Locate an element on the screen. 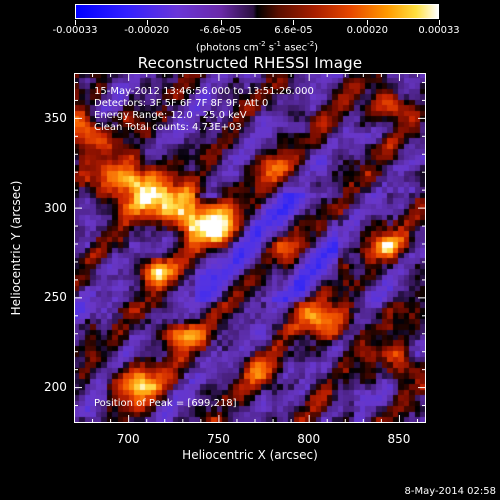  colorbar-tick-label: 0.00020 is located at coordinates (367, 30).